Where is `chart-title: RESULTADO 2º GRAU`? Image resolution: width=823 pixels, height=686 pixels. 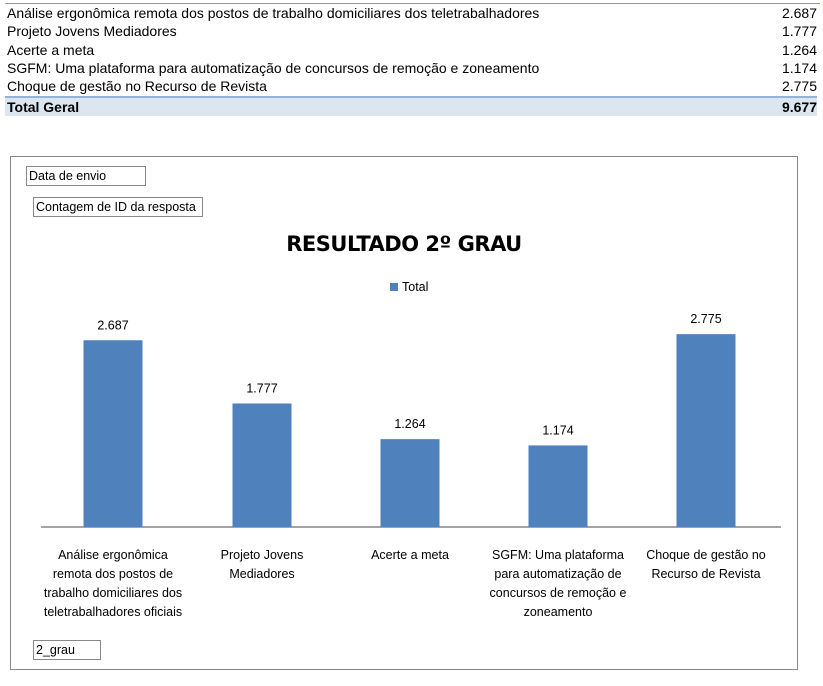
chart-title: RESULTADO 2º GRAU is located at coordinates (404, 244).